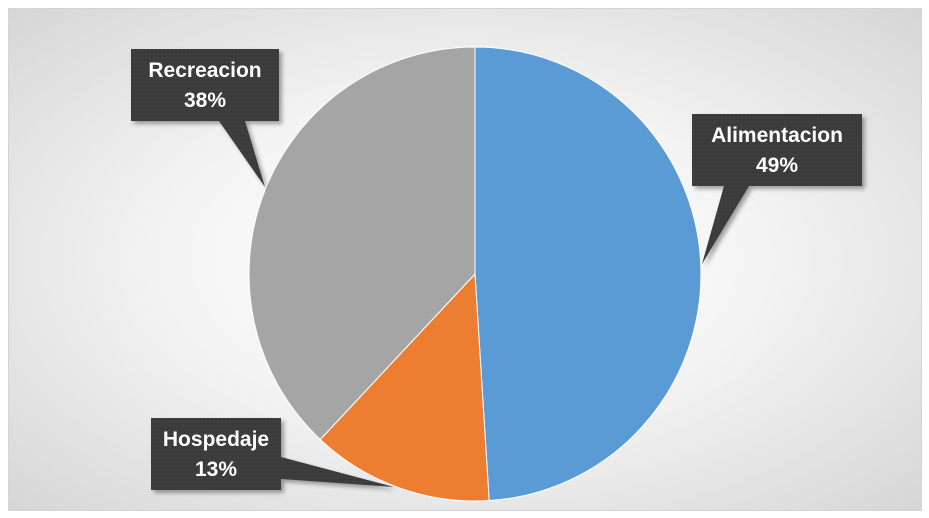 The width and height of the screenshot is (929, 518). What do you see at coordinates (777, 165) in the screenshot?
I see `data-label-percent: 49%` at bounding box center [777, 165].